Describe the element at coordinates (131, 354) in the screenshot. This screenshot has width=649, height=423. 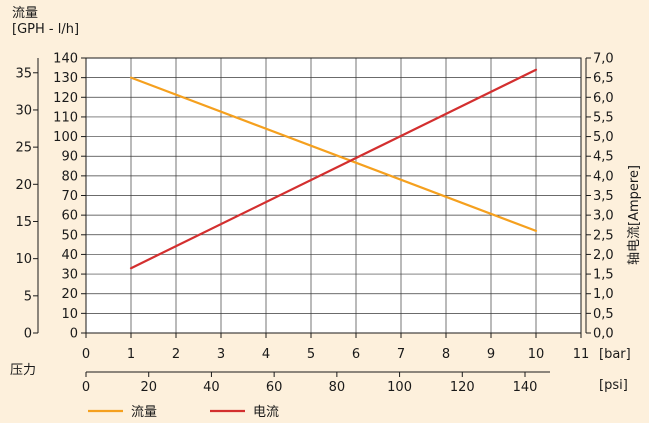
I see `bar-tick-label: 1` at that location.